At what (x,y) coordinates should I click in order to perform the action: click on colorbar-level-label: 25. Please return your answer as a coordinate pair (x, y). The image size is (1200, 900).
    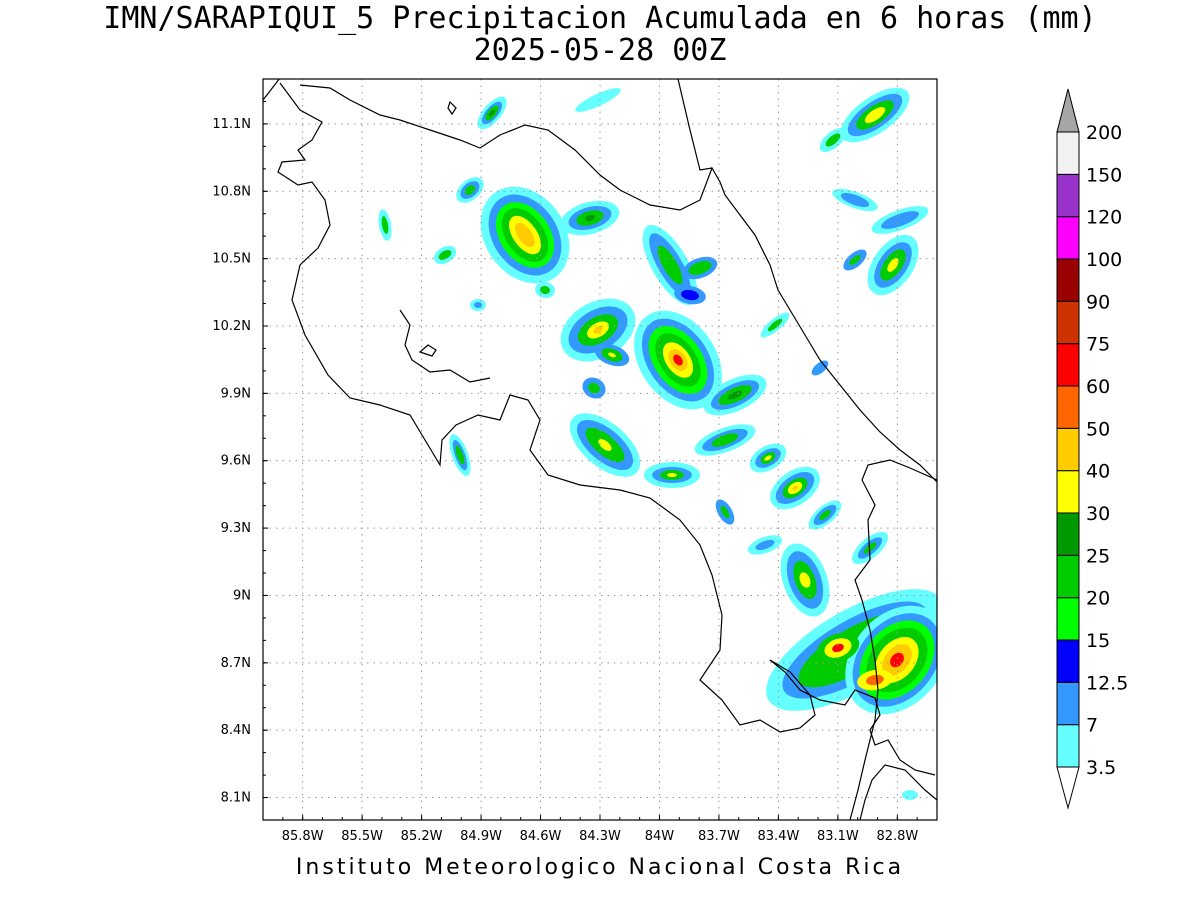
    Looking at the image, I should click on (1098, 556).